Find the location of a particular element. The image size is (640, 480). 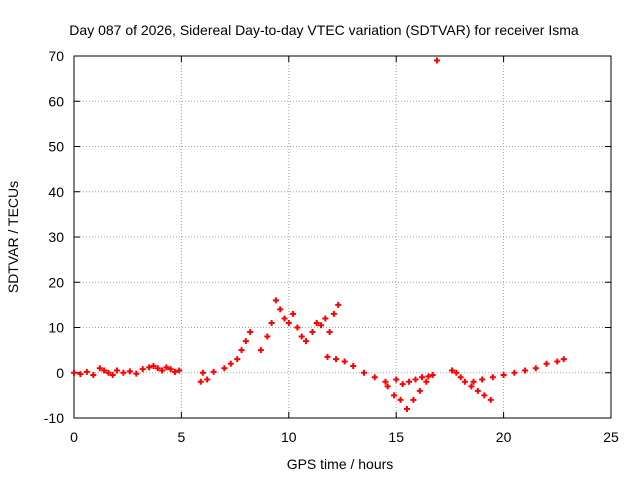

x-axis-label: GPS time / hours is located at coordinates (340, 464).